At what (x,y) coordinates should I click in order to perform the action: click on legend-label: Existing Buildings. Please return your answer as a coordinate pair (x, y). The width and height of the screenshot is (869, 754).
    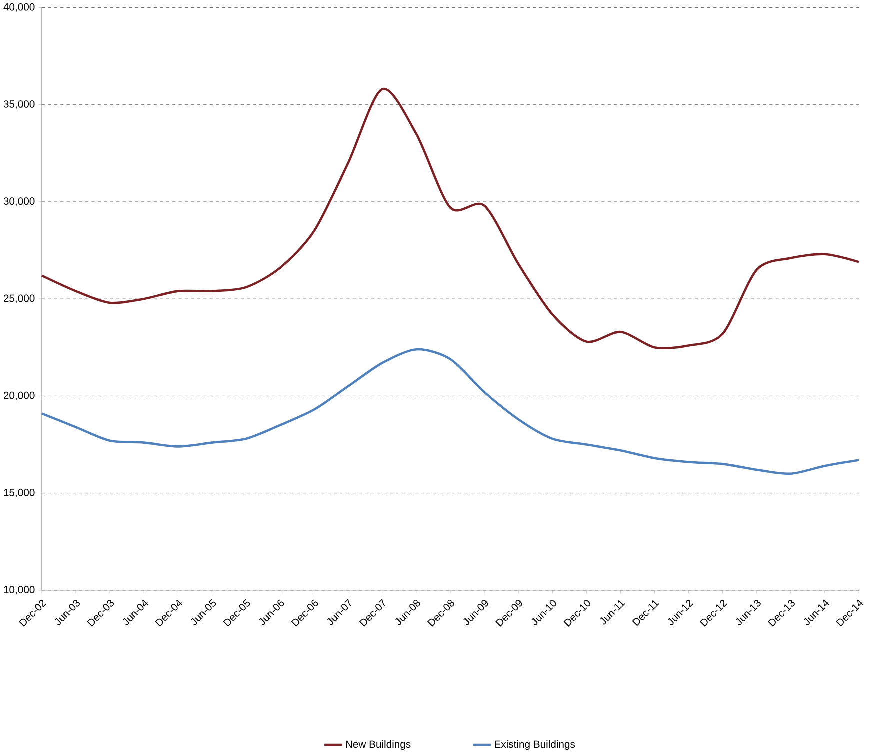
    Looking at the image, I should click on (535, 745).